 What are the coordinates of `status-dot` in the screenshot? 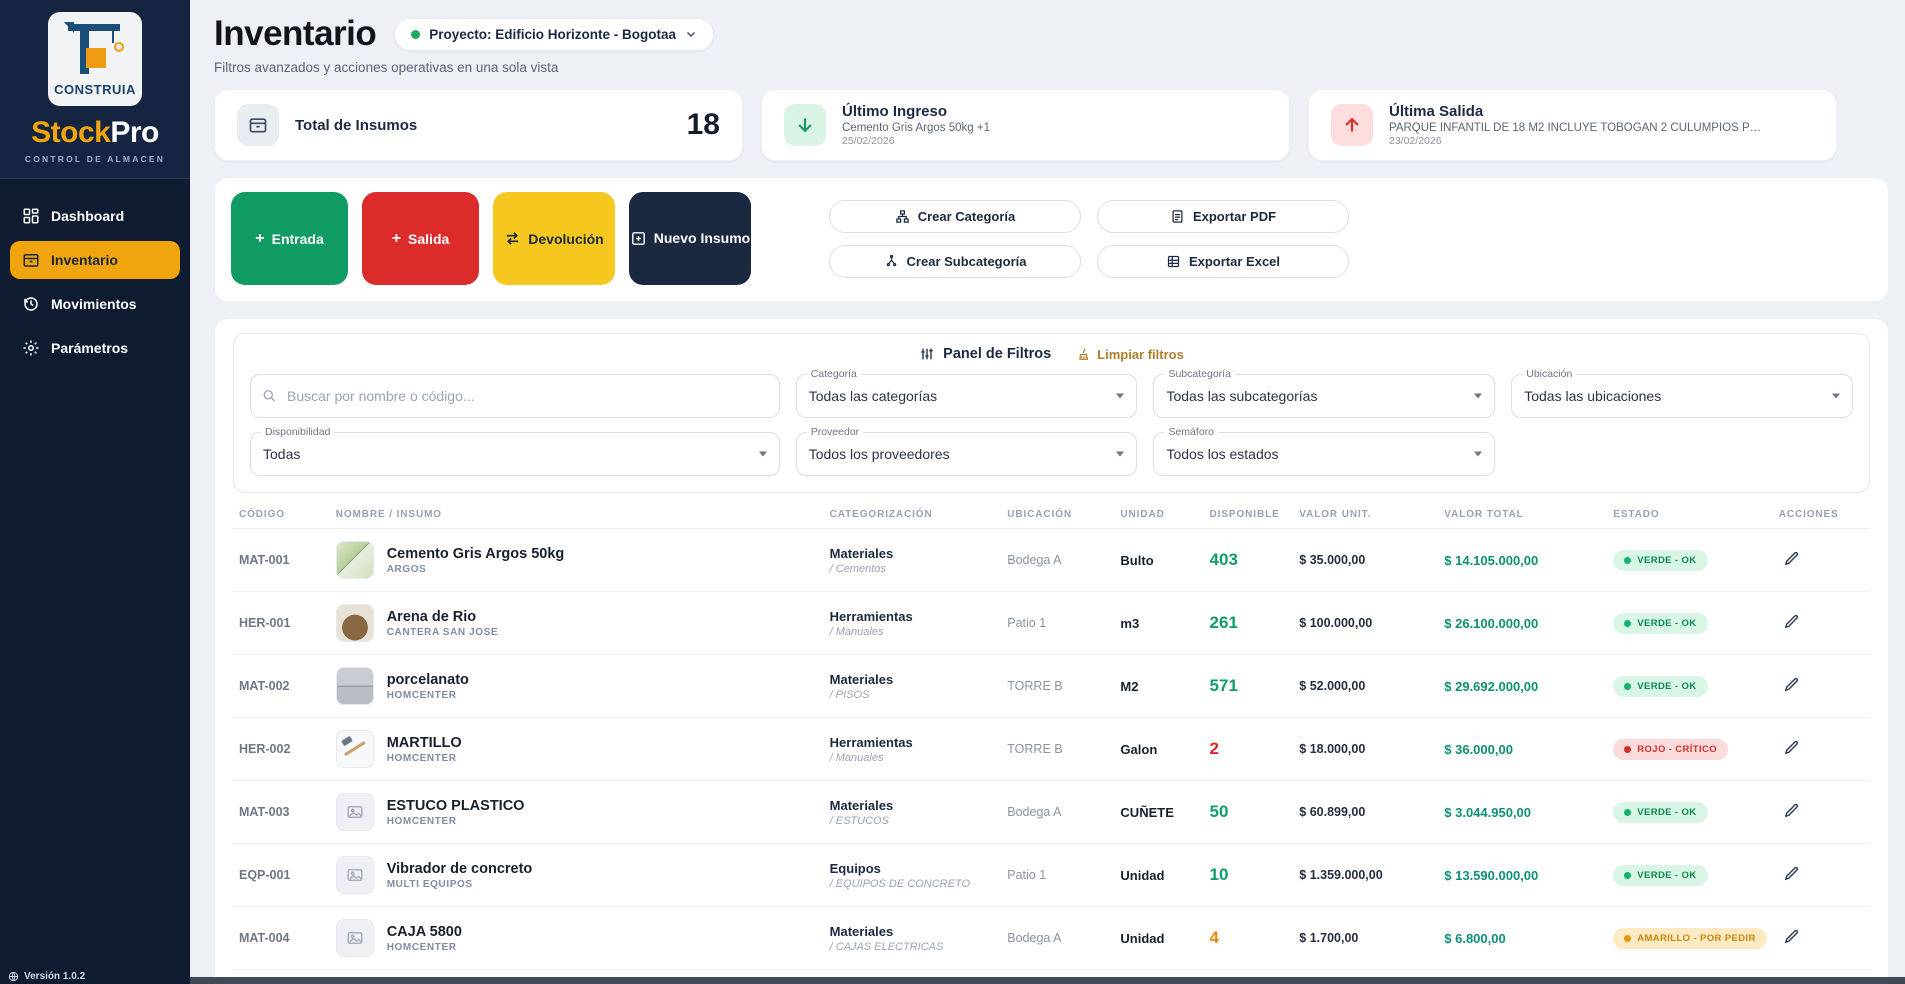 It's located at (1628, 812).